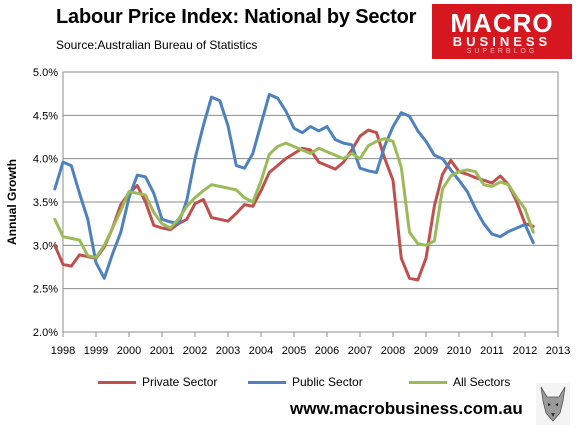 The width and height of the screenshot is (577, 430). What do you see at coordinates (406, 408) in the screenshot?
I see `website-url: www.macrobusiness.com.au` at bounding box center [406, 408].